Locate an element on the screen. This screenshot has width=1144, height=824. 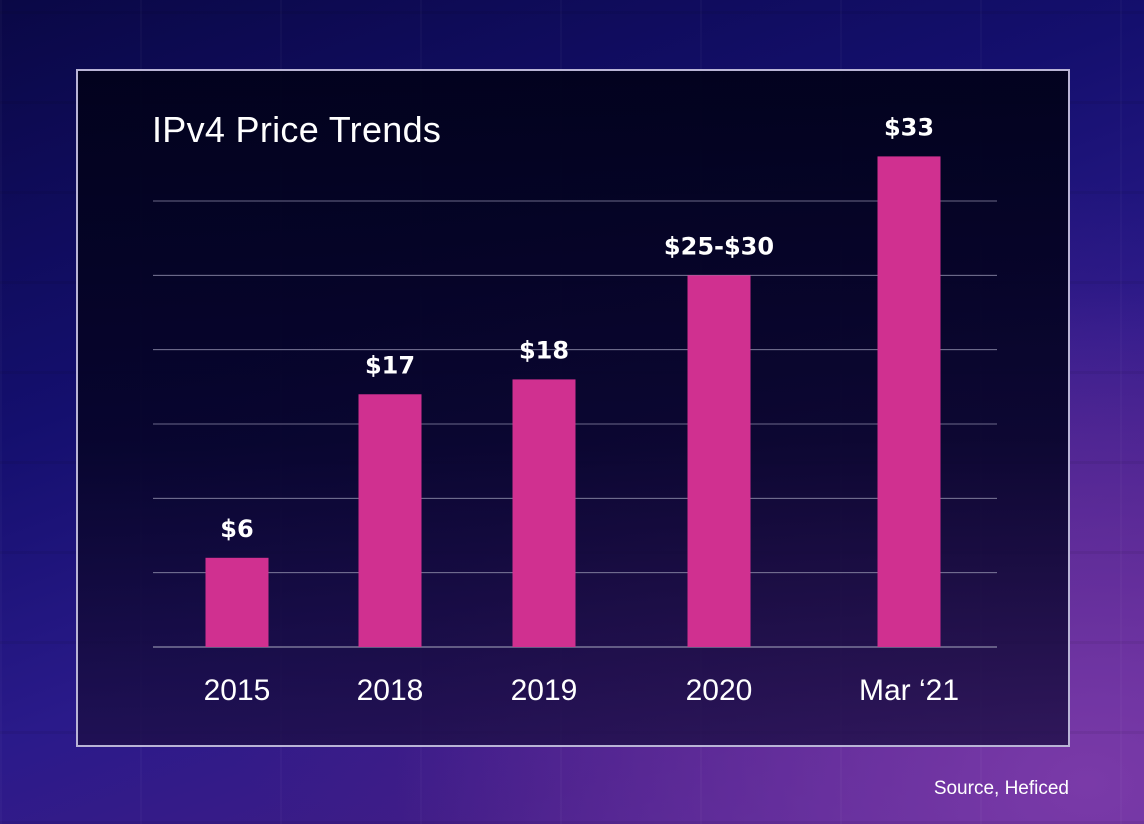
x-tick-label-3: 2019 is located at coordinates (544, 690).